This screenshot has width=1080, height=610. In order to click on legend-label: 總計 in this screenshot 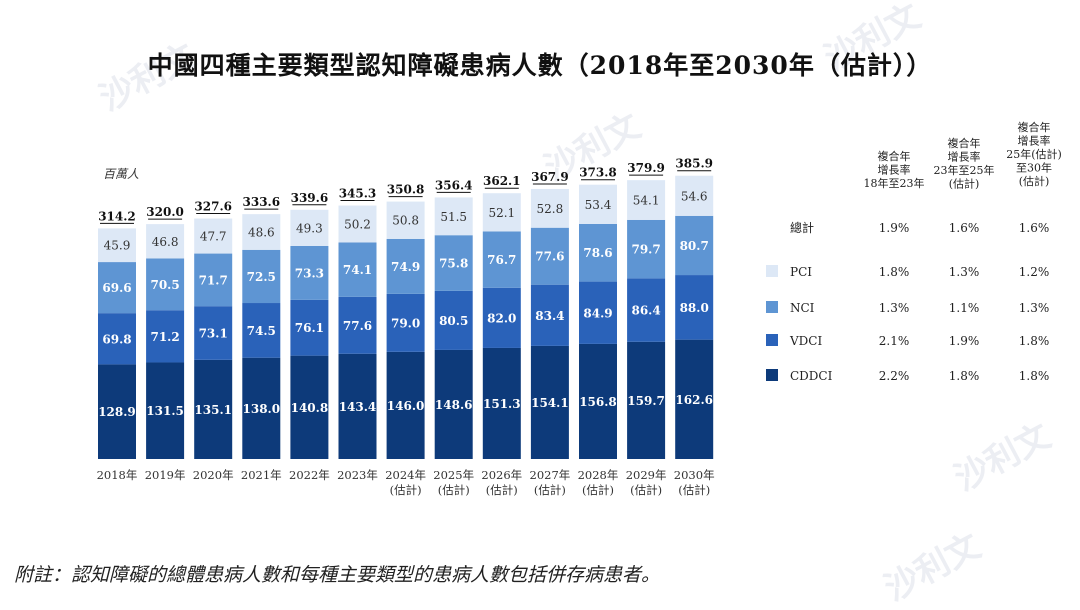, I will do `click(802, 227)`.